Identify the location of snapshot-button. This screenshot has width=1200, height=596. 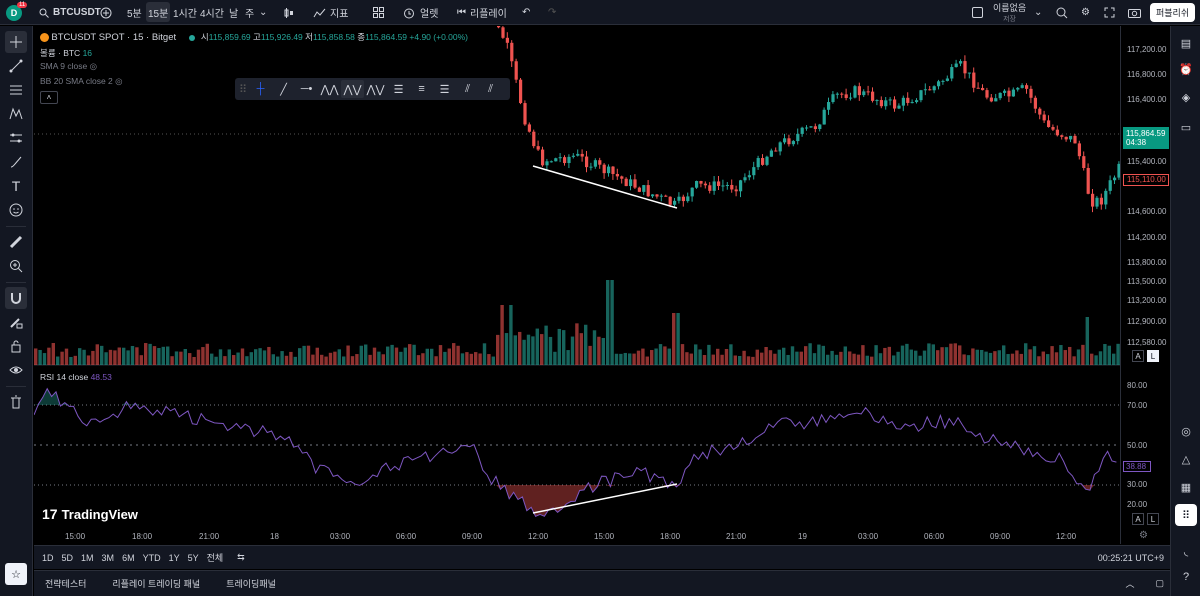
(1134, 12).